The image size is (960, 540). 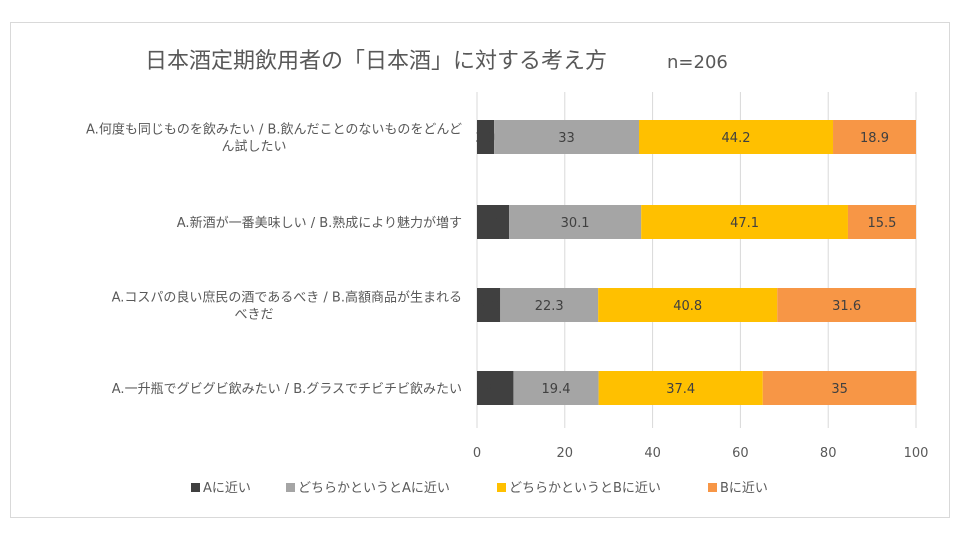 What do you see at coordinates (287, 389) in the screenshot?
I see `category-label: A.一升瓶でグビグビ飲みたい / B.グラスでチビチビ飲みたい` at bounding box center [287, 389].